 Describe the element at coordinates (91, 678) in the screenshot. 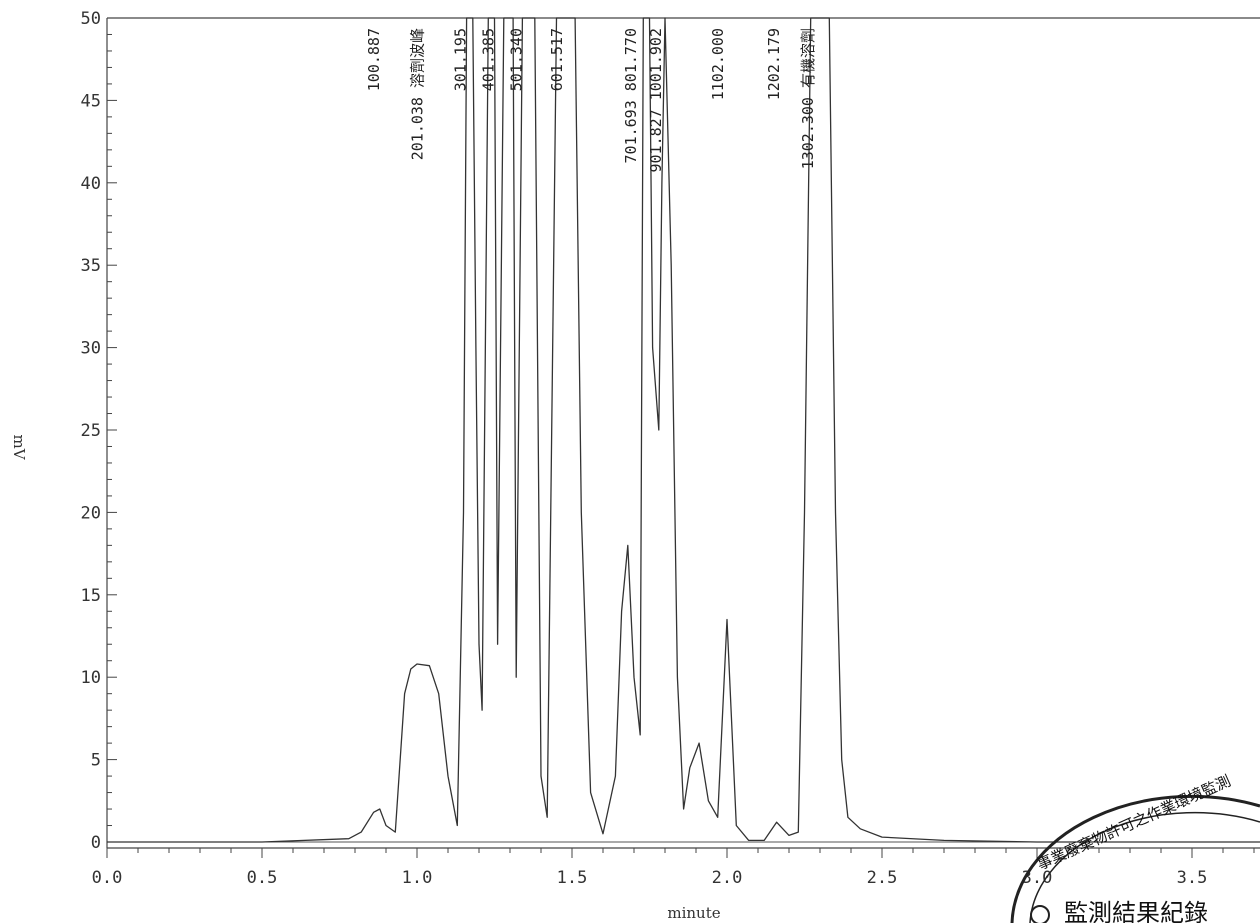

I see `y-tick-label: 10` at that location.